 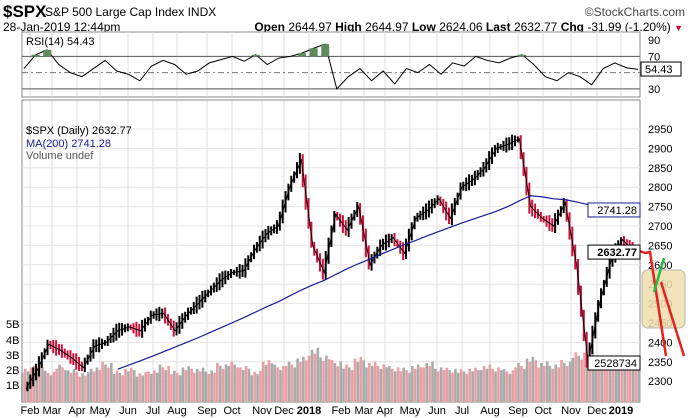 What do you see at coordinates (331, 66) in the screenshot?
I see `rsi-line` at bounding box center [331, 66].